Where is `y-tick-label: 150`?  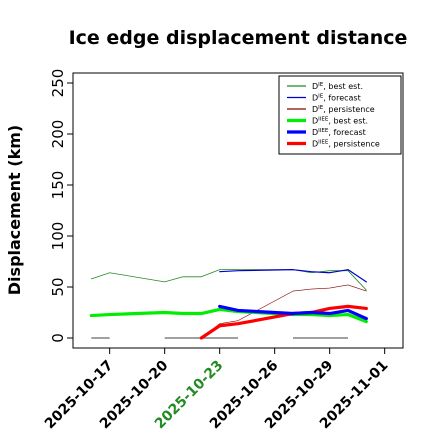 y-tick-label: 150 is located at coordinates (58, 185).